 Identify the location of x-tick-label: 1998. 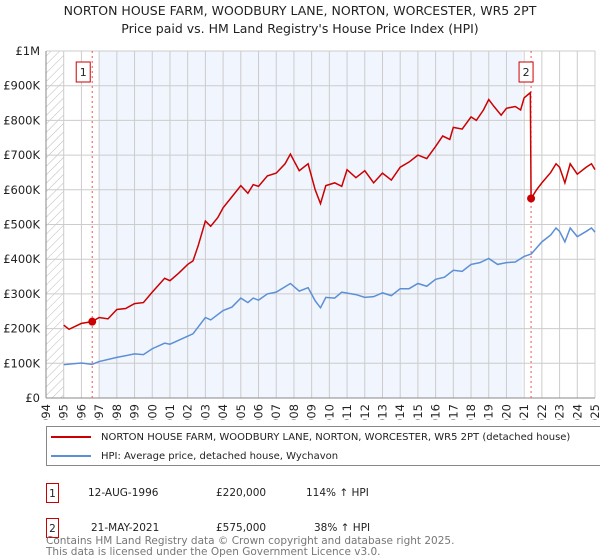
(117, 412).